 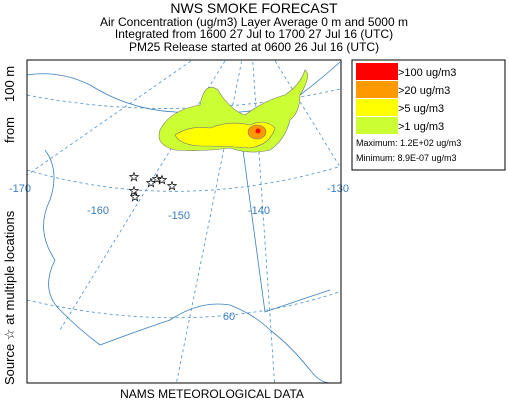 What do you see at coordinates (258, 131) in the screenshot?
I see `smoke-area` at bounding box center [258, 131].